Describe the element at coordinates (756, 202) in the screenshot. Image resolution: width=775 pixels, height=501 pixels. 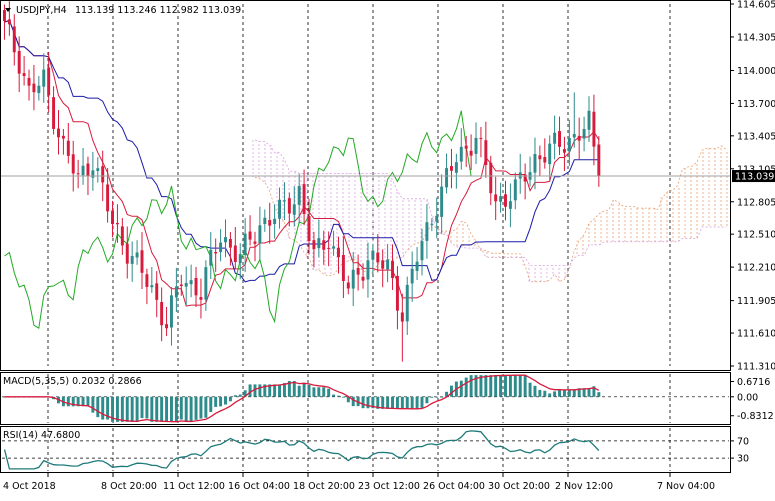
I see `price-tick-label: 112.805` at that location.